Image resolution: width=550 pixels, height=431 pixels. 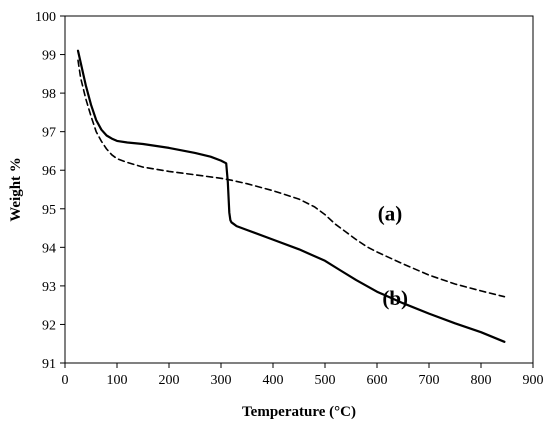 What do you see at coordinates (65, 380) in the screenshot?
I see `x-tick-label: 0` at bounding box center [65, 380].